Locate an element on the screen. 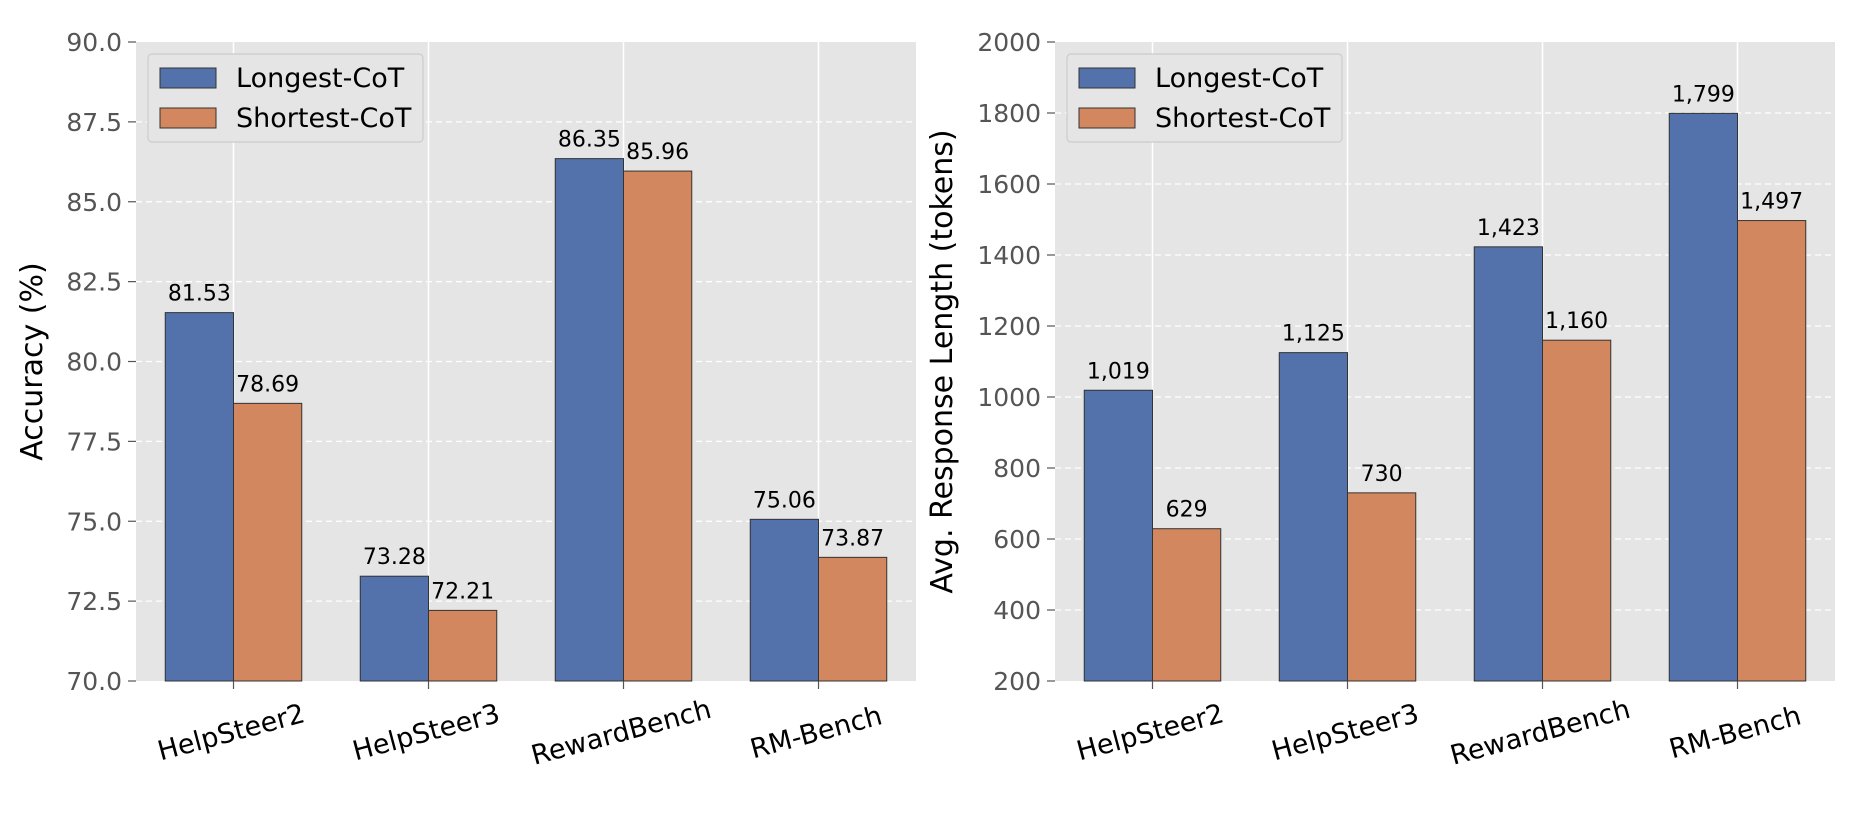 The width and height of the screenshot is (1860, 828). bar-value-label: 629 is located at coordinates (1187, 510).